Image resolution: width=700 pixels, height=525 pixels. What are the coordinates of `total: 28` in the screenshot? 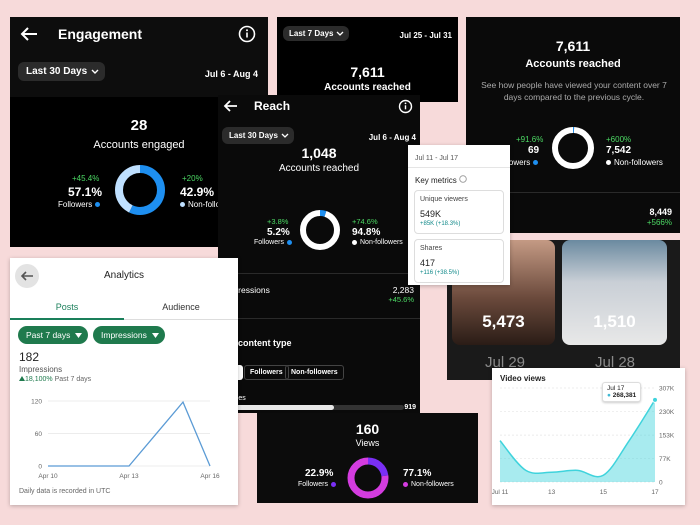 It's located at (139, 125).